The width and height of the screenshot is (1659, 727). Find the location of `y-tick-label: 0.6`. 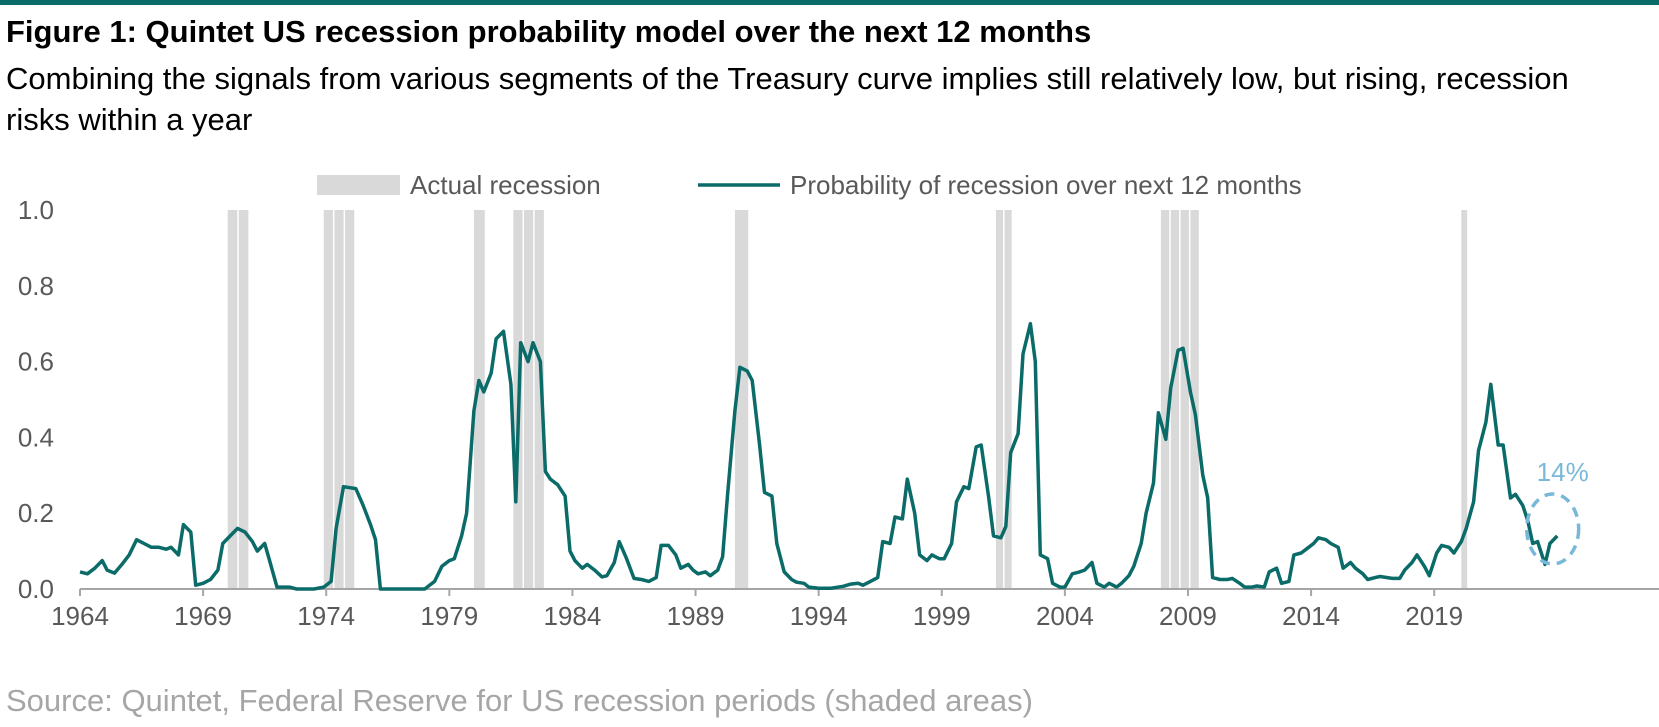

y-tick-label: 0.6 is located at coordinates (36, 362).